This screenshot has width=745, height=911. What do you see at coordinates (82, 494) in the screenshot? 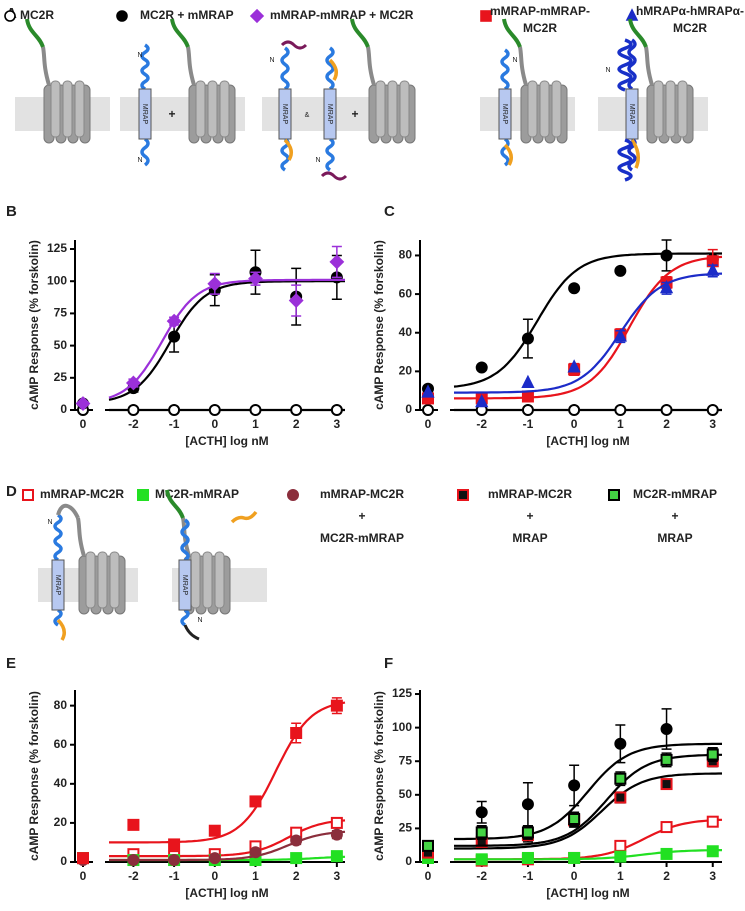
I see `legend-label: mMRAP-MC2R` at bounding box center [82, 494].